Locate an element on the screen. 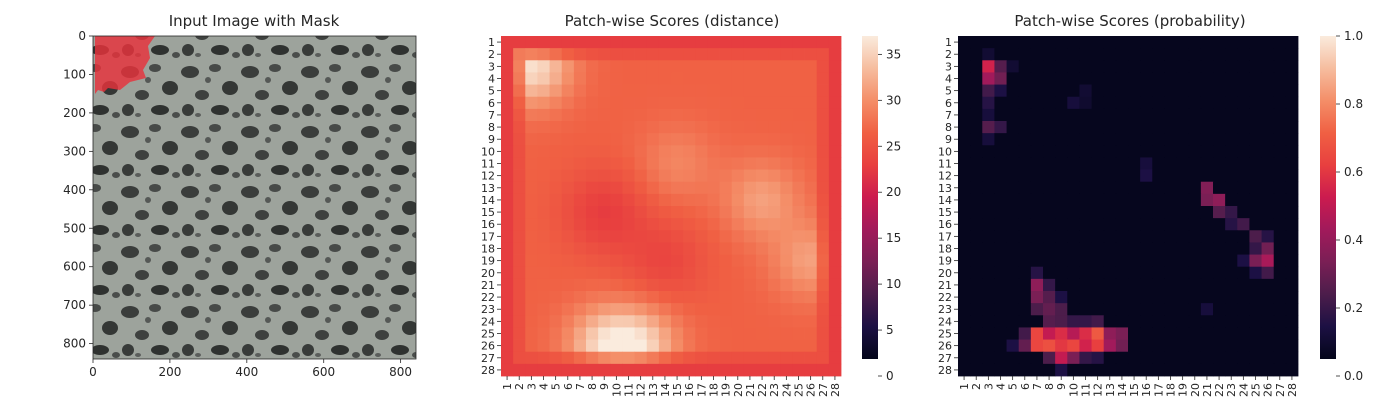  probability-column-tick-label: 18 is located at coordinates (1171, 390).